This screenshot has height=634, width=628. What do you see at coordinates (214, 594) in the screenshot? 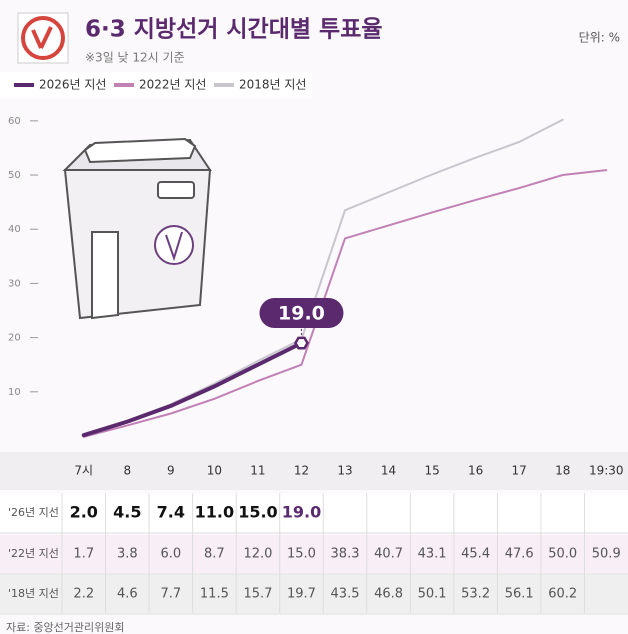
I see `table-cell: 11.5` at bounding box center [214, 594].